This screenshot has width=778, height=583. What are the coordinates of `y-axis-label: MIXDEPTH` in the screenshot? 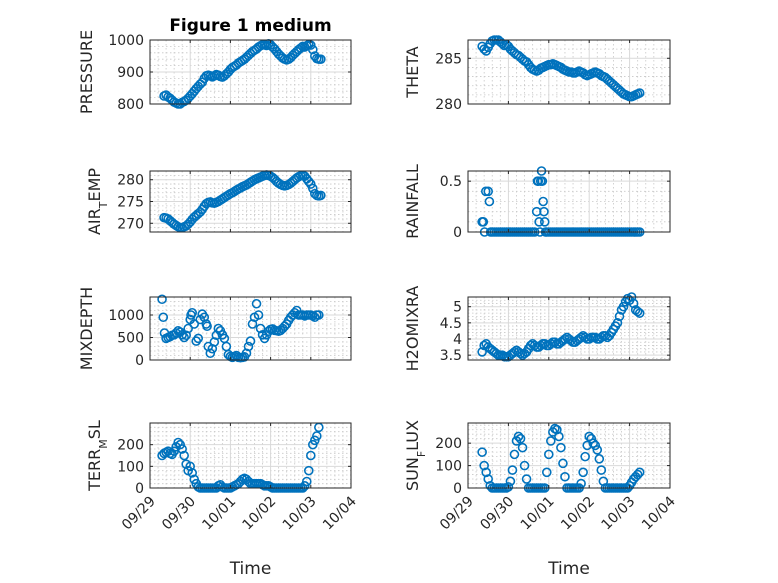 It's located at (86, 328).